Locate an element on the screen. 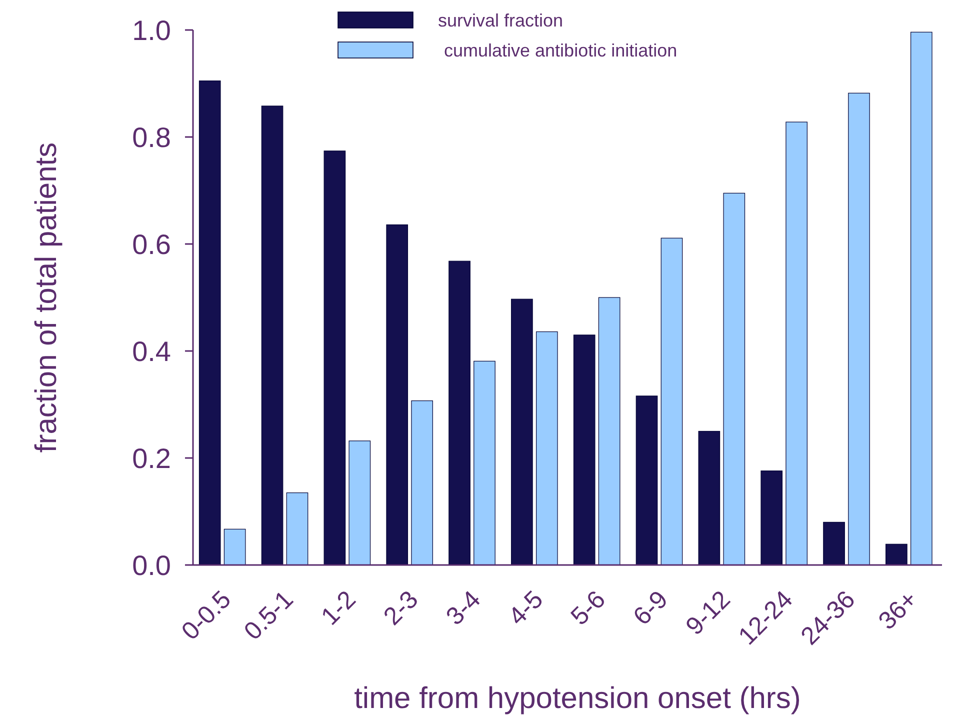  x-tick-label: 5-6 is located at coordinates (588, 608).